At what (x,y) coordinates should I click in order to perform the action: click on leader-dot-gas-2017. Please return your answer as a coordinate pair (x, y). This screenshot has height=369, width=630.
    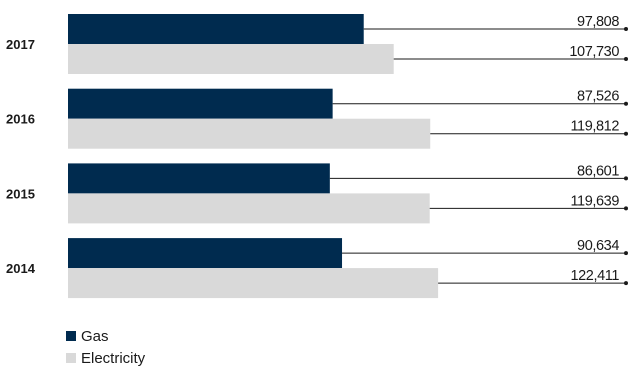
    Looking at the image, I should click on (626, 29).